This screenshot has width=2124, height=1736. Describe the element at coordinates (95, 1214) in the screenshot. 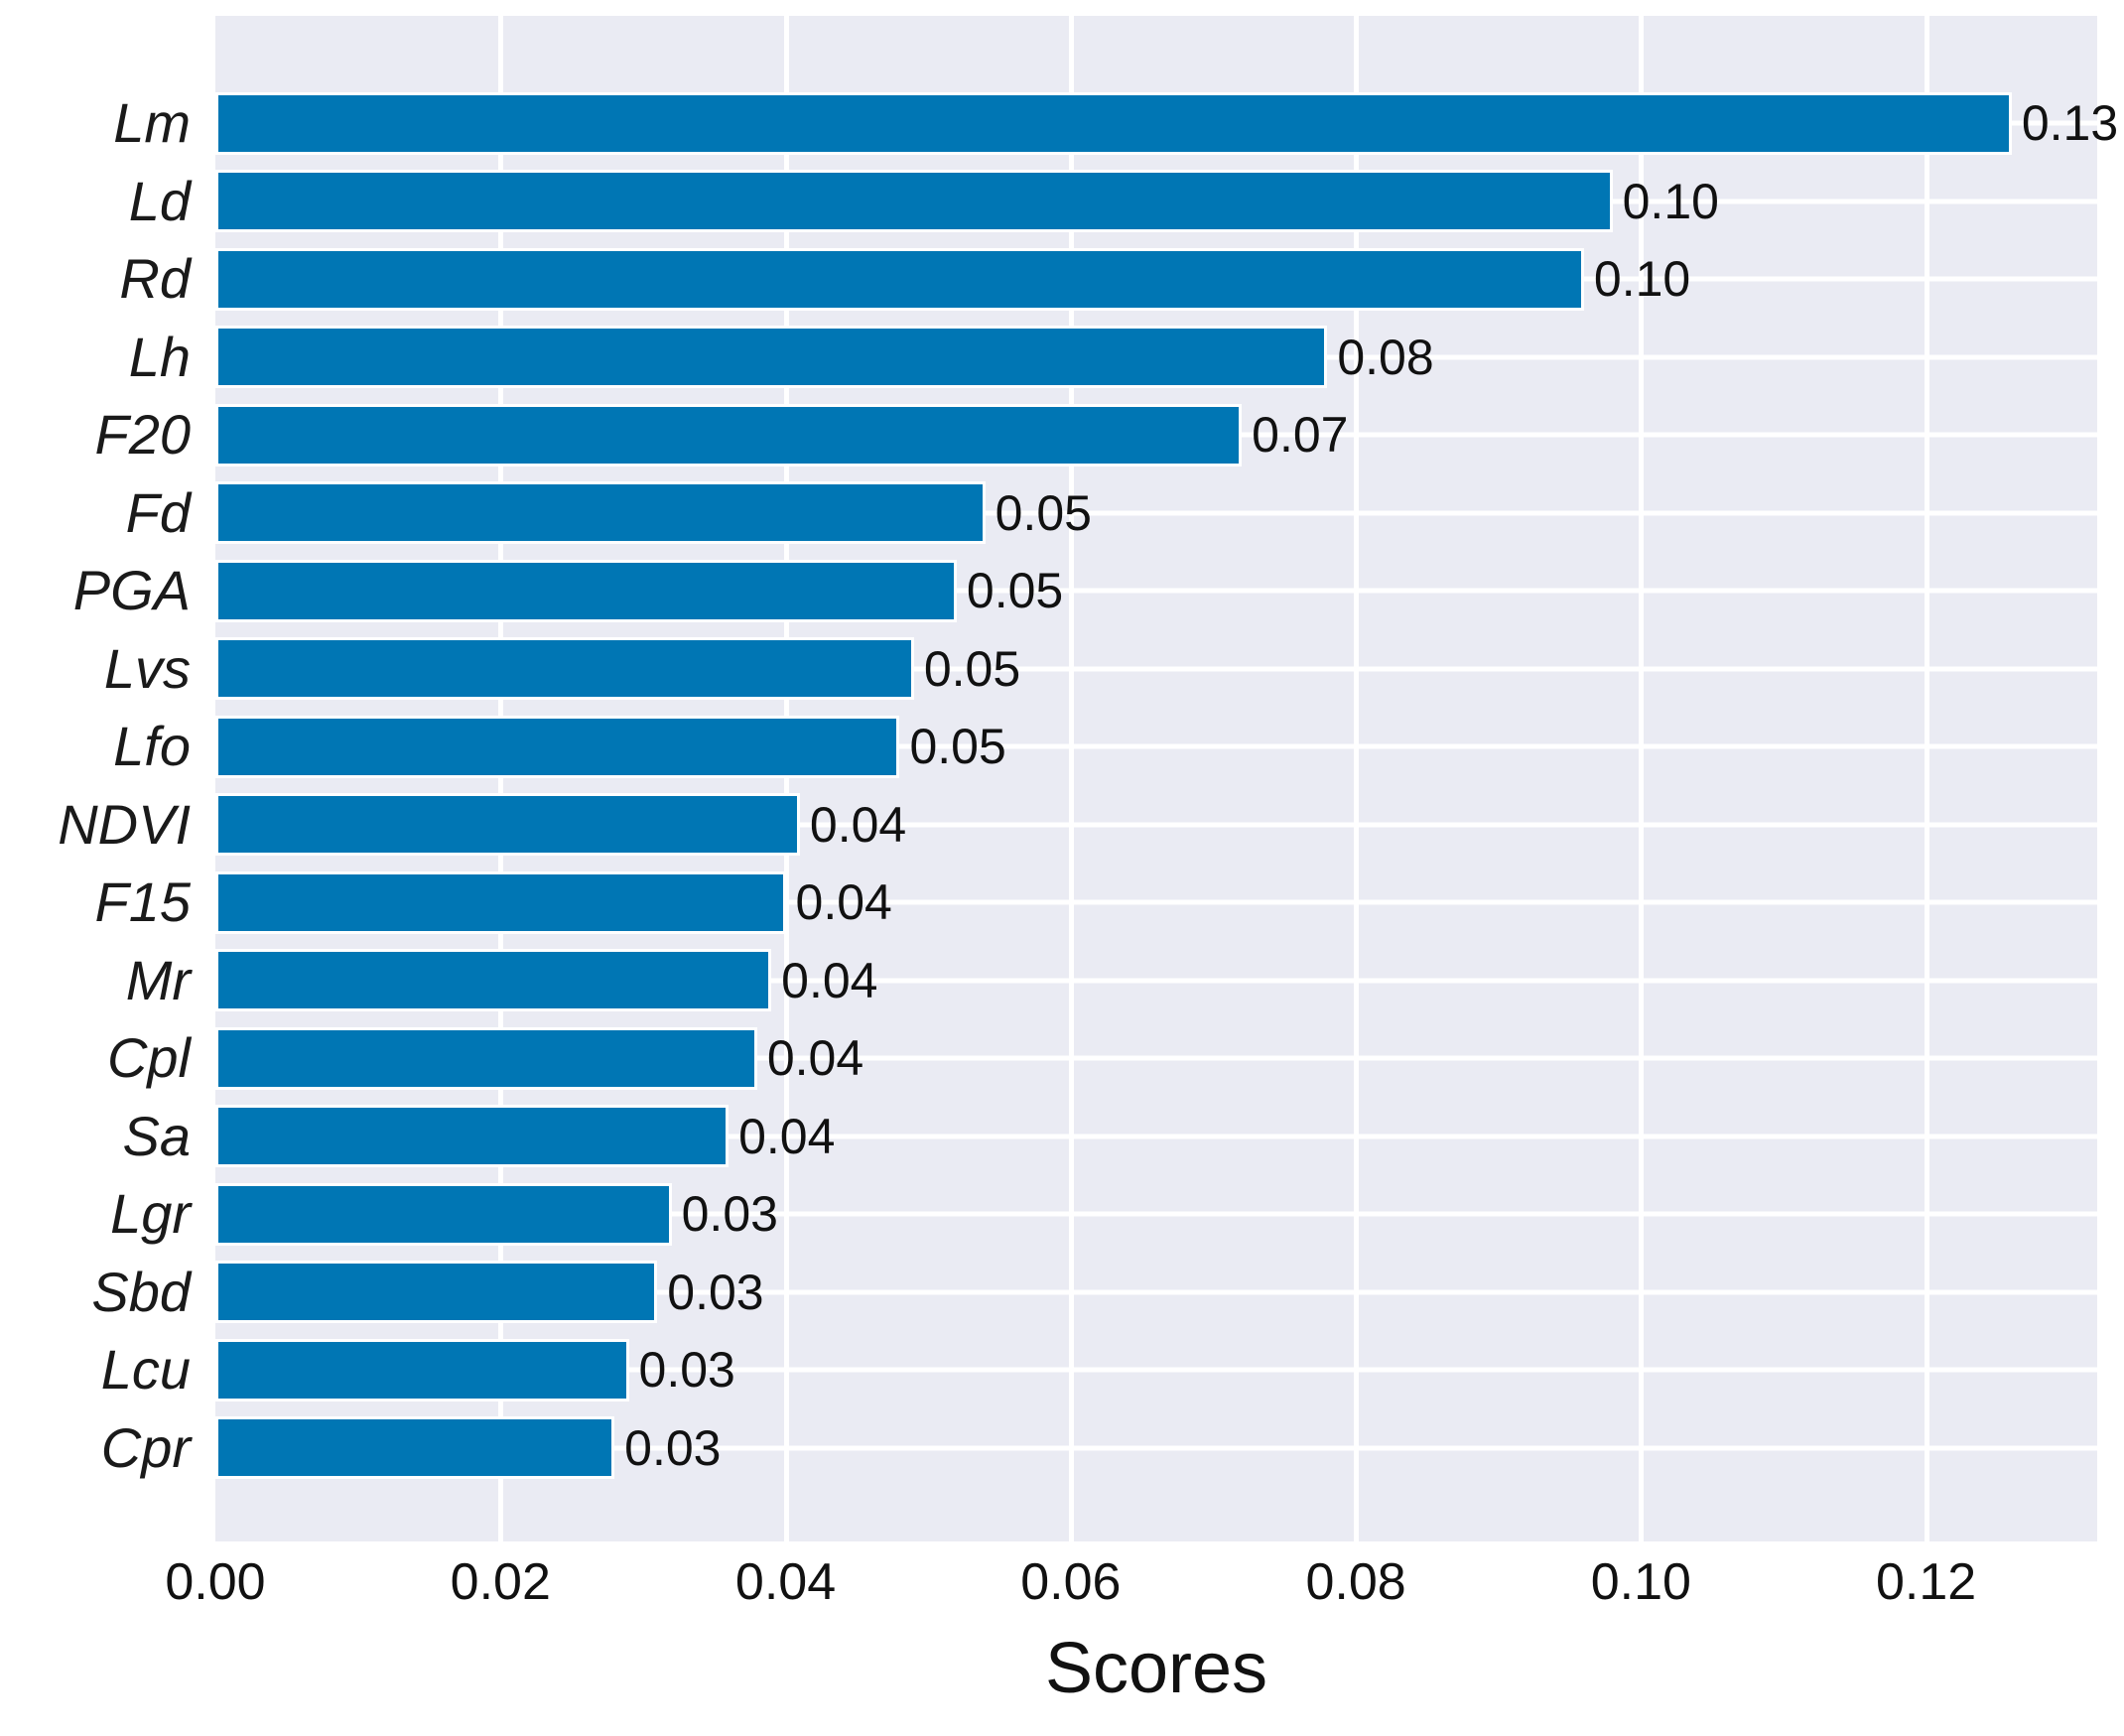

I see `y-label-row: Lgr` at that location.